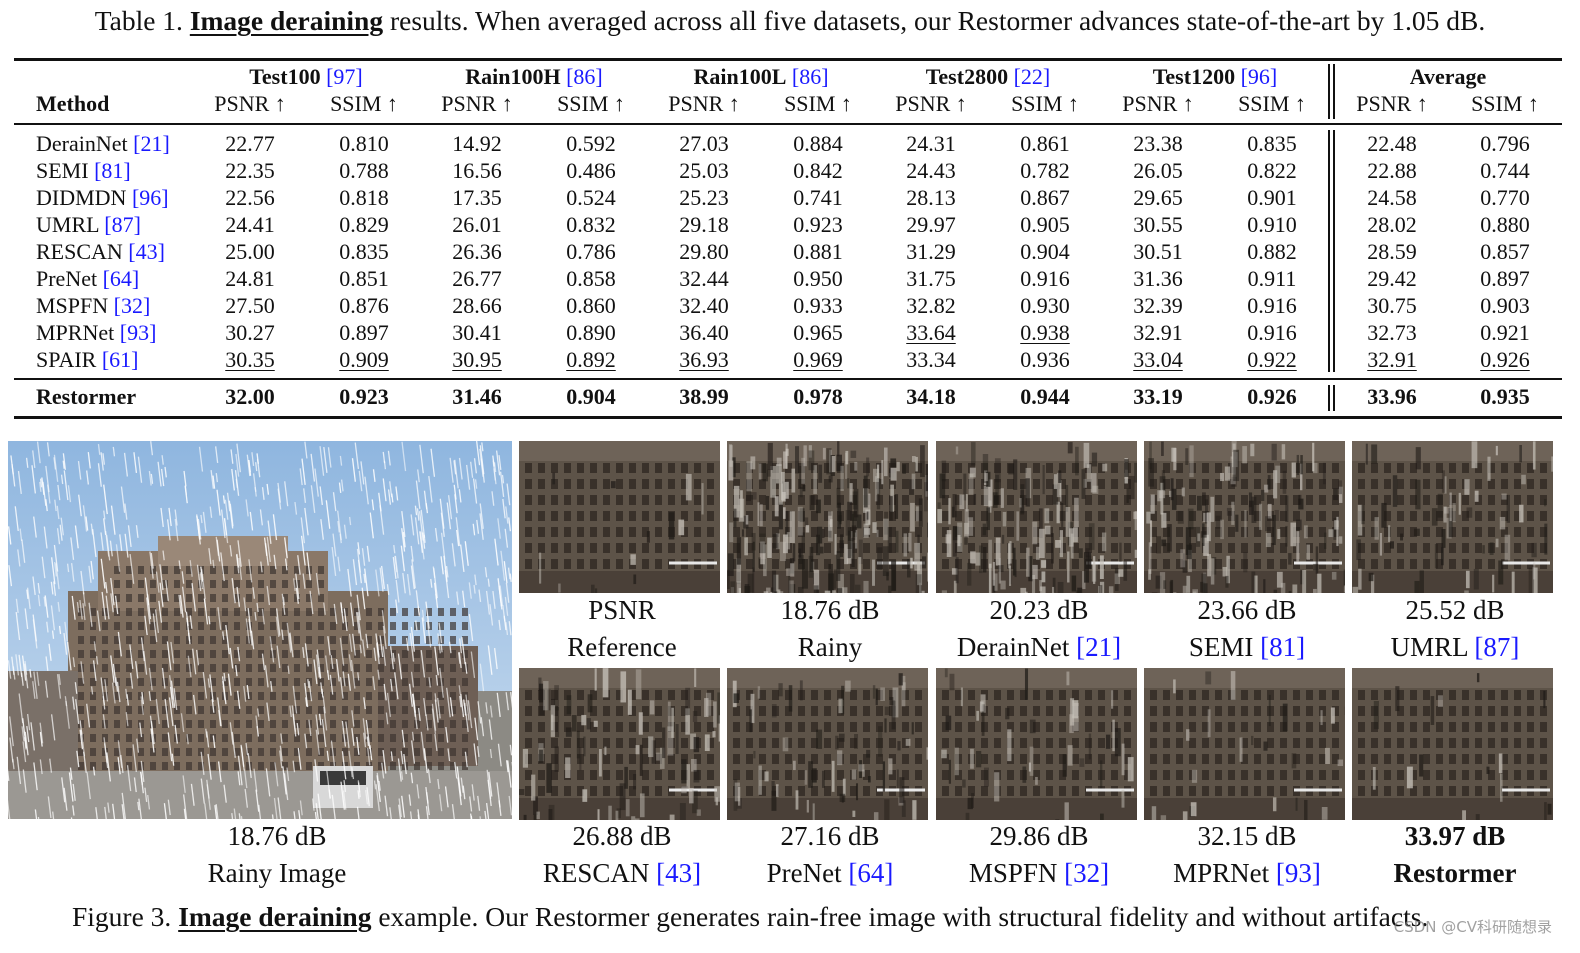  Describe the element at coordinates (931, 332) in the screenshot. I see `table-cell: 33.64` at that location.